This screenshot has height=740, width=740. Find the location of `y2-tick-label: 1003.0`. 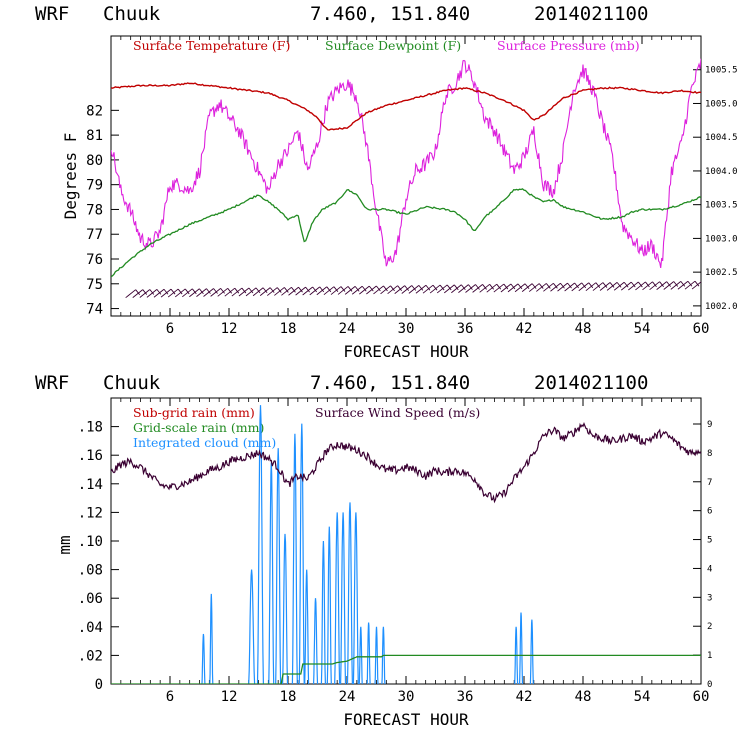

y2-tick-label: 1003.0 is located at coordinates (721, 239).